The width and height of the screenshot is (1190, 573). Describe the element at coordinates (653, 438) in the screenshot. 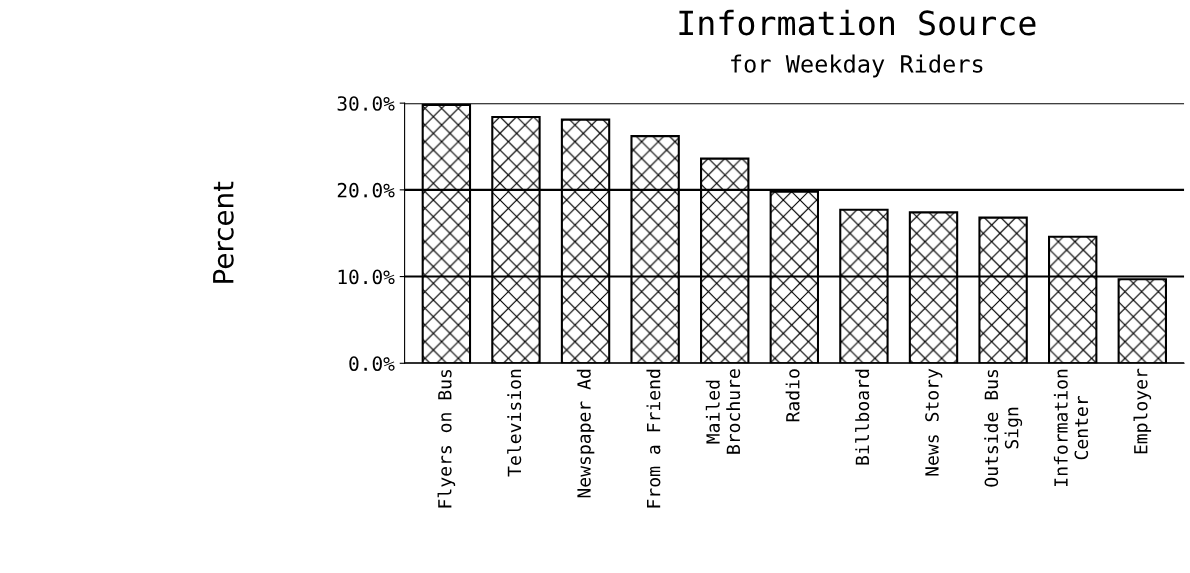

I see `x-tick-label: From a Friend` at that location.